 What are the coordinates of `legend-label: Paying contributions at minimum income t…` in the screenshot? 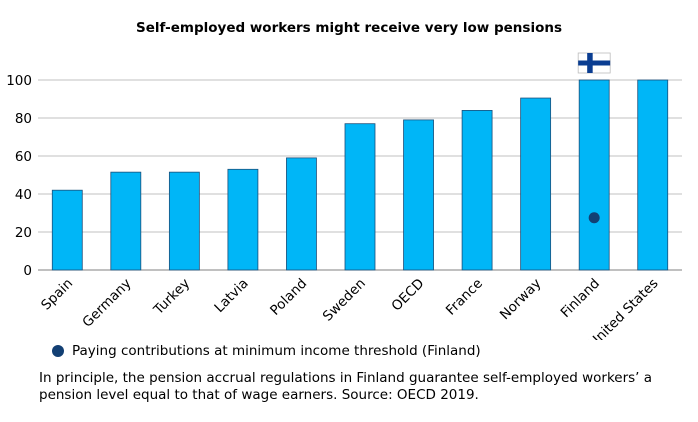 It's located at (276, 351).